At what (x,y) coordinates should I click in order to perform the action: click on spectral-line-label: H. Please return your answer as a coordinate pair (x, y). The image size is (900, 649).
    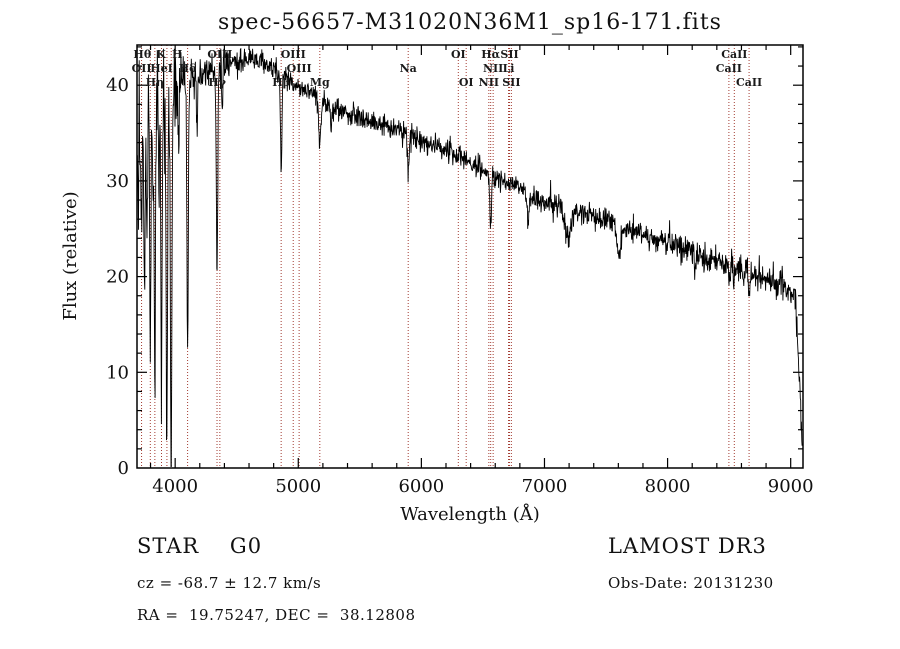
    Looking at the image, I should click on (177, 54).